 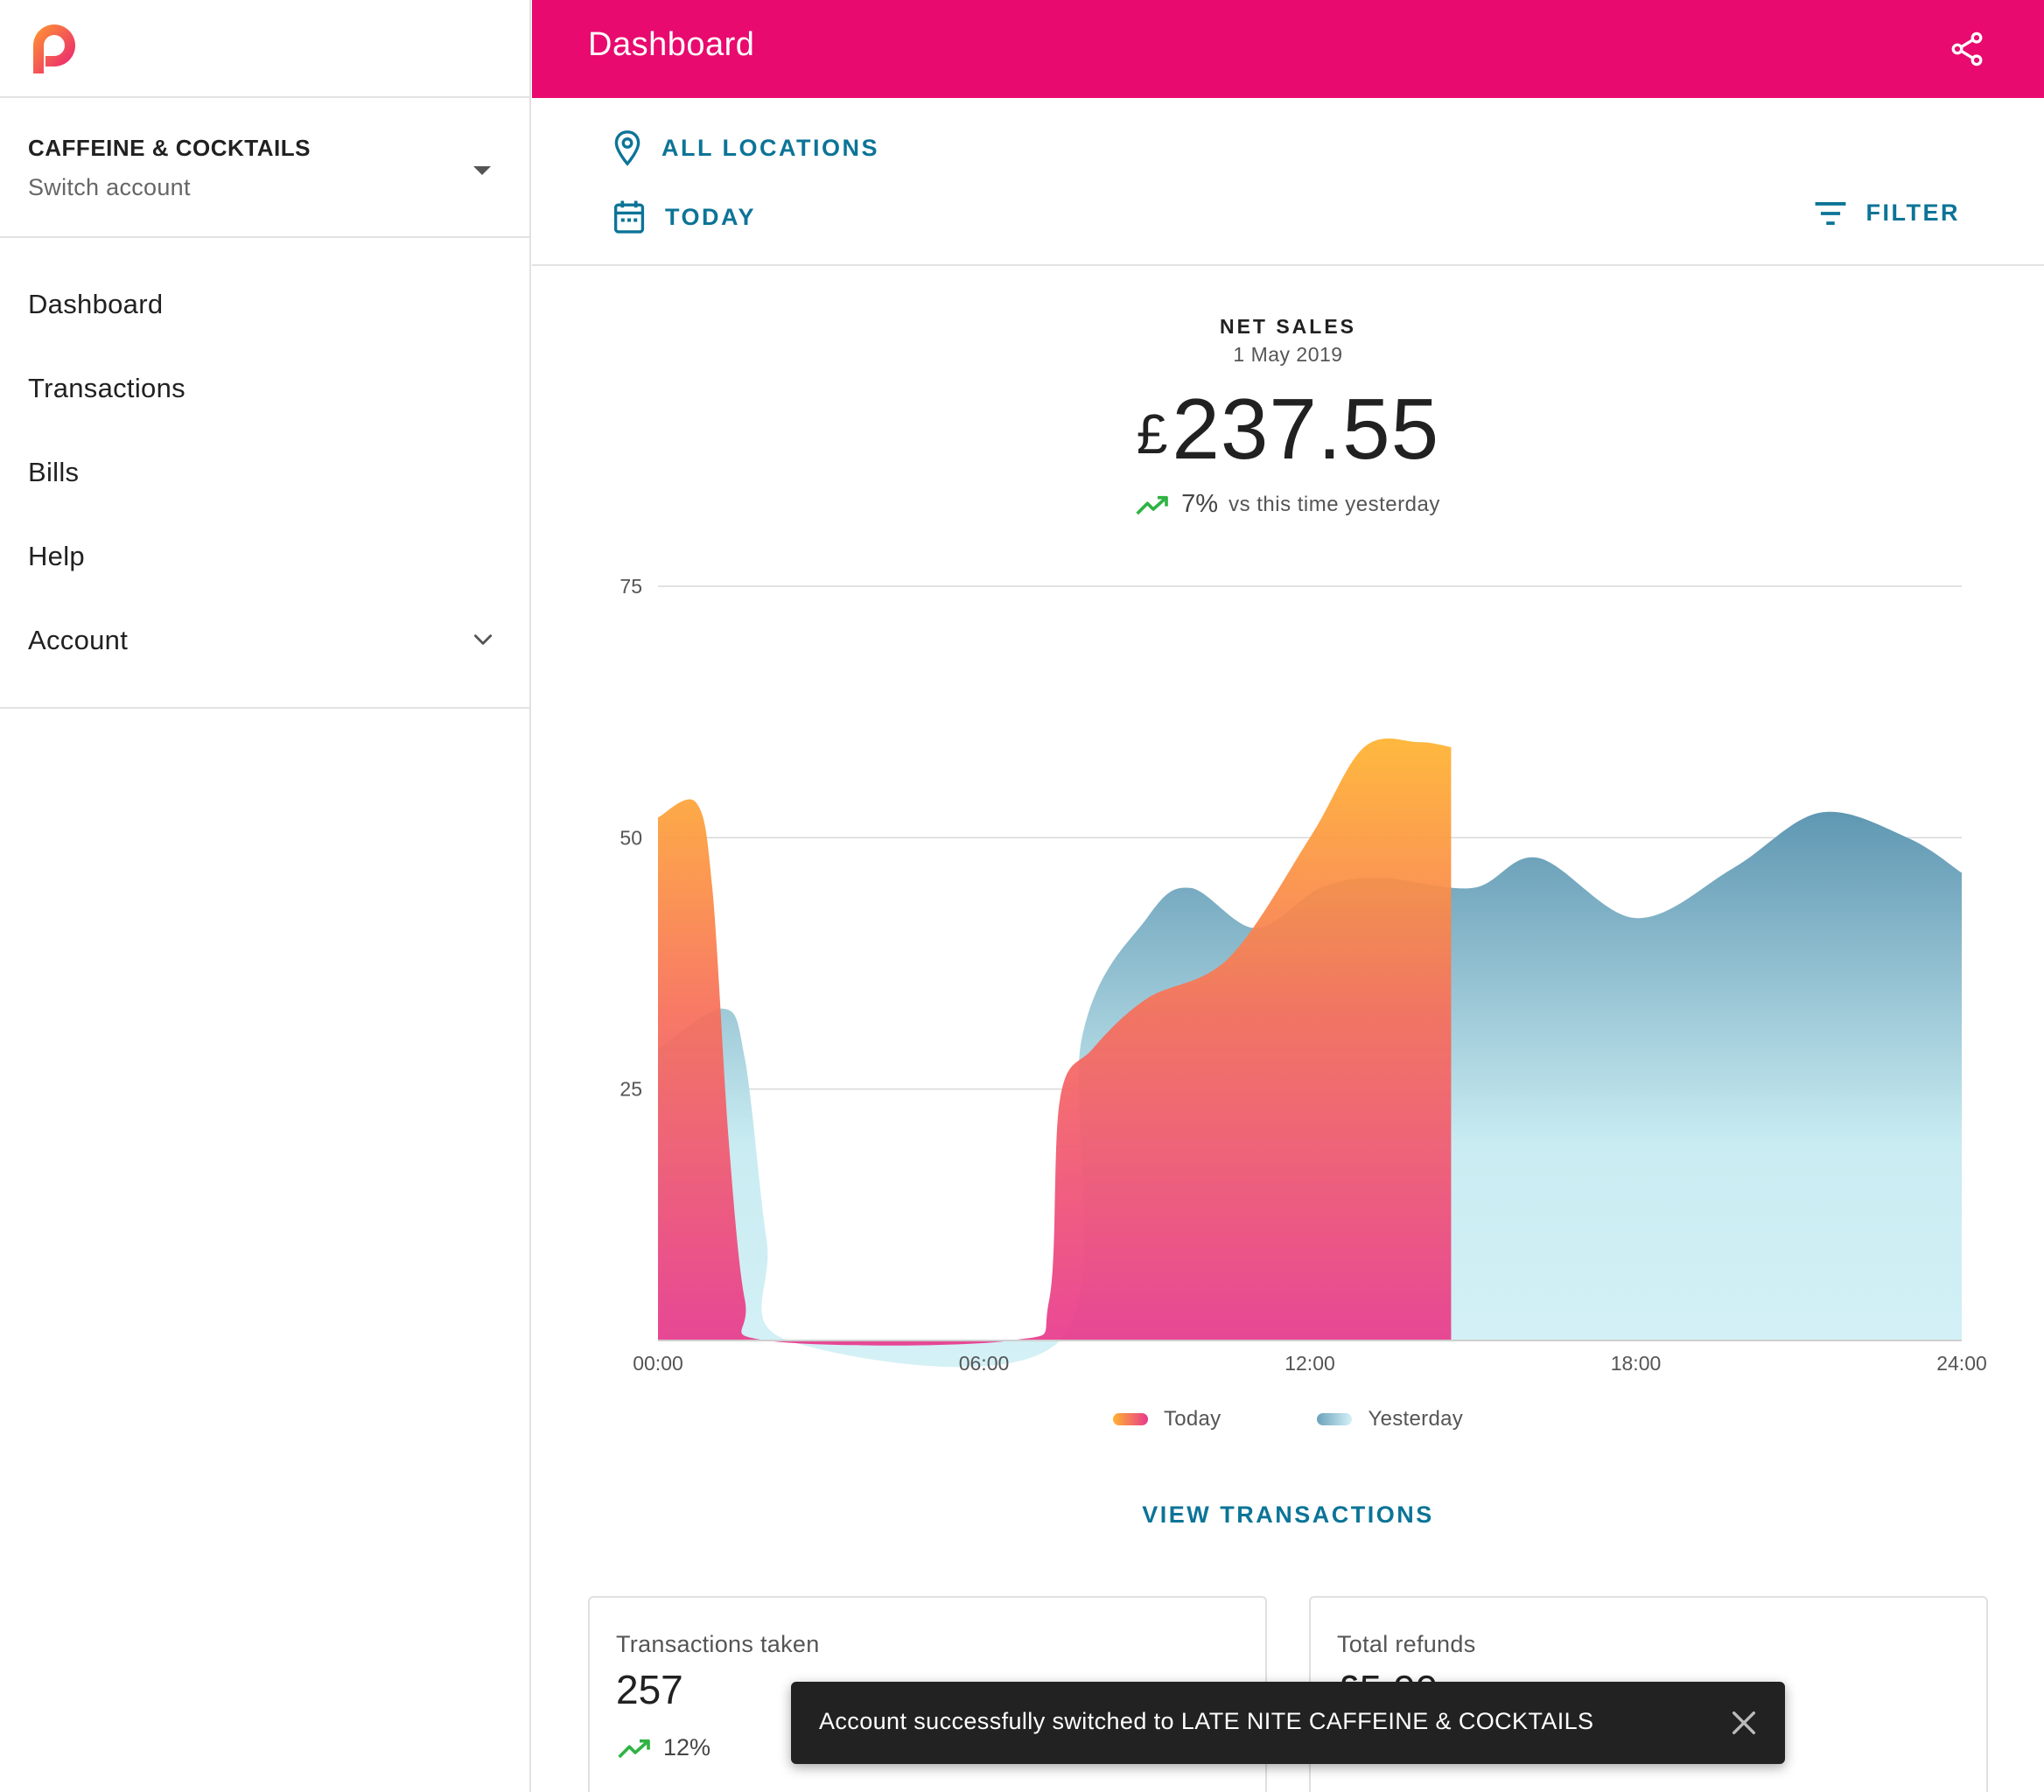 I want to click on card-title: Total refunds, so click(x=1406, y=1644).